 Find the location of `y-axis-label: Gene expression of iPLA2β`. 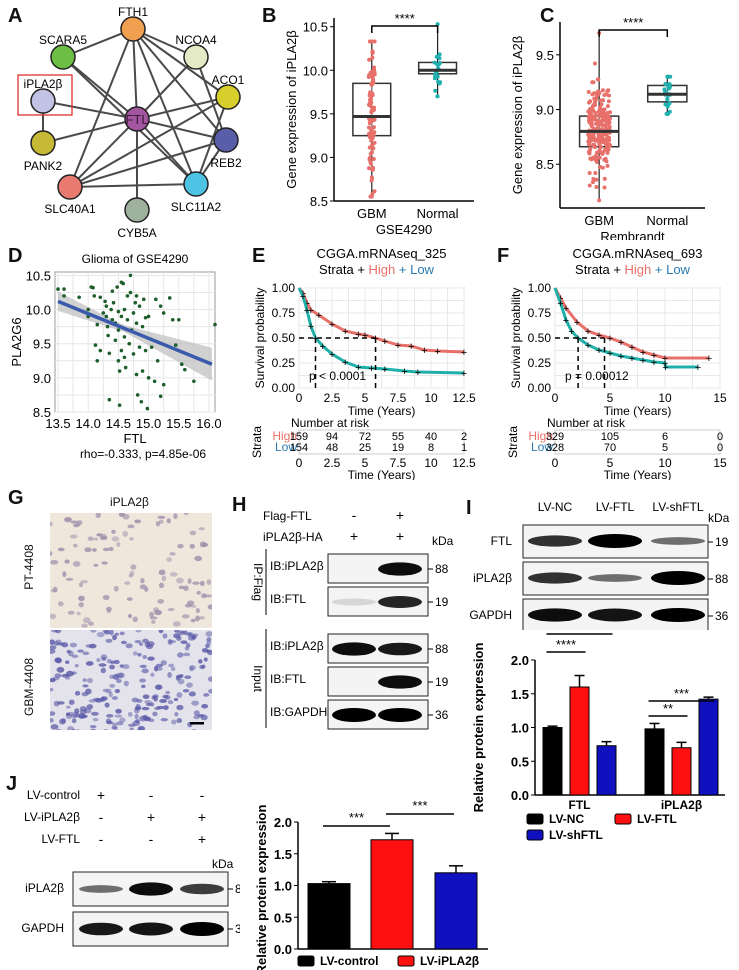

y-axis-label: Gene expression of iPLA2β is located at coordinates (291, 109).